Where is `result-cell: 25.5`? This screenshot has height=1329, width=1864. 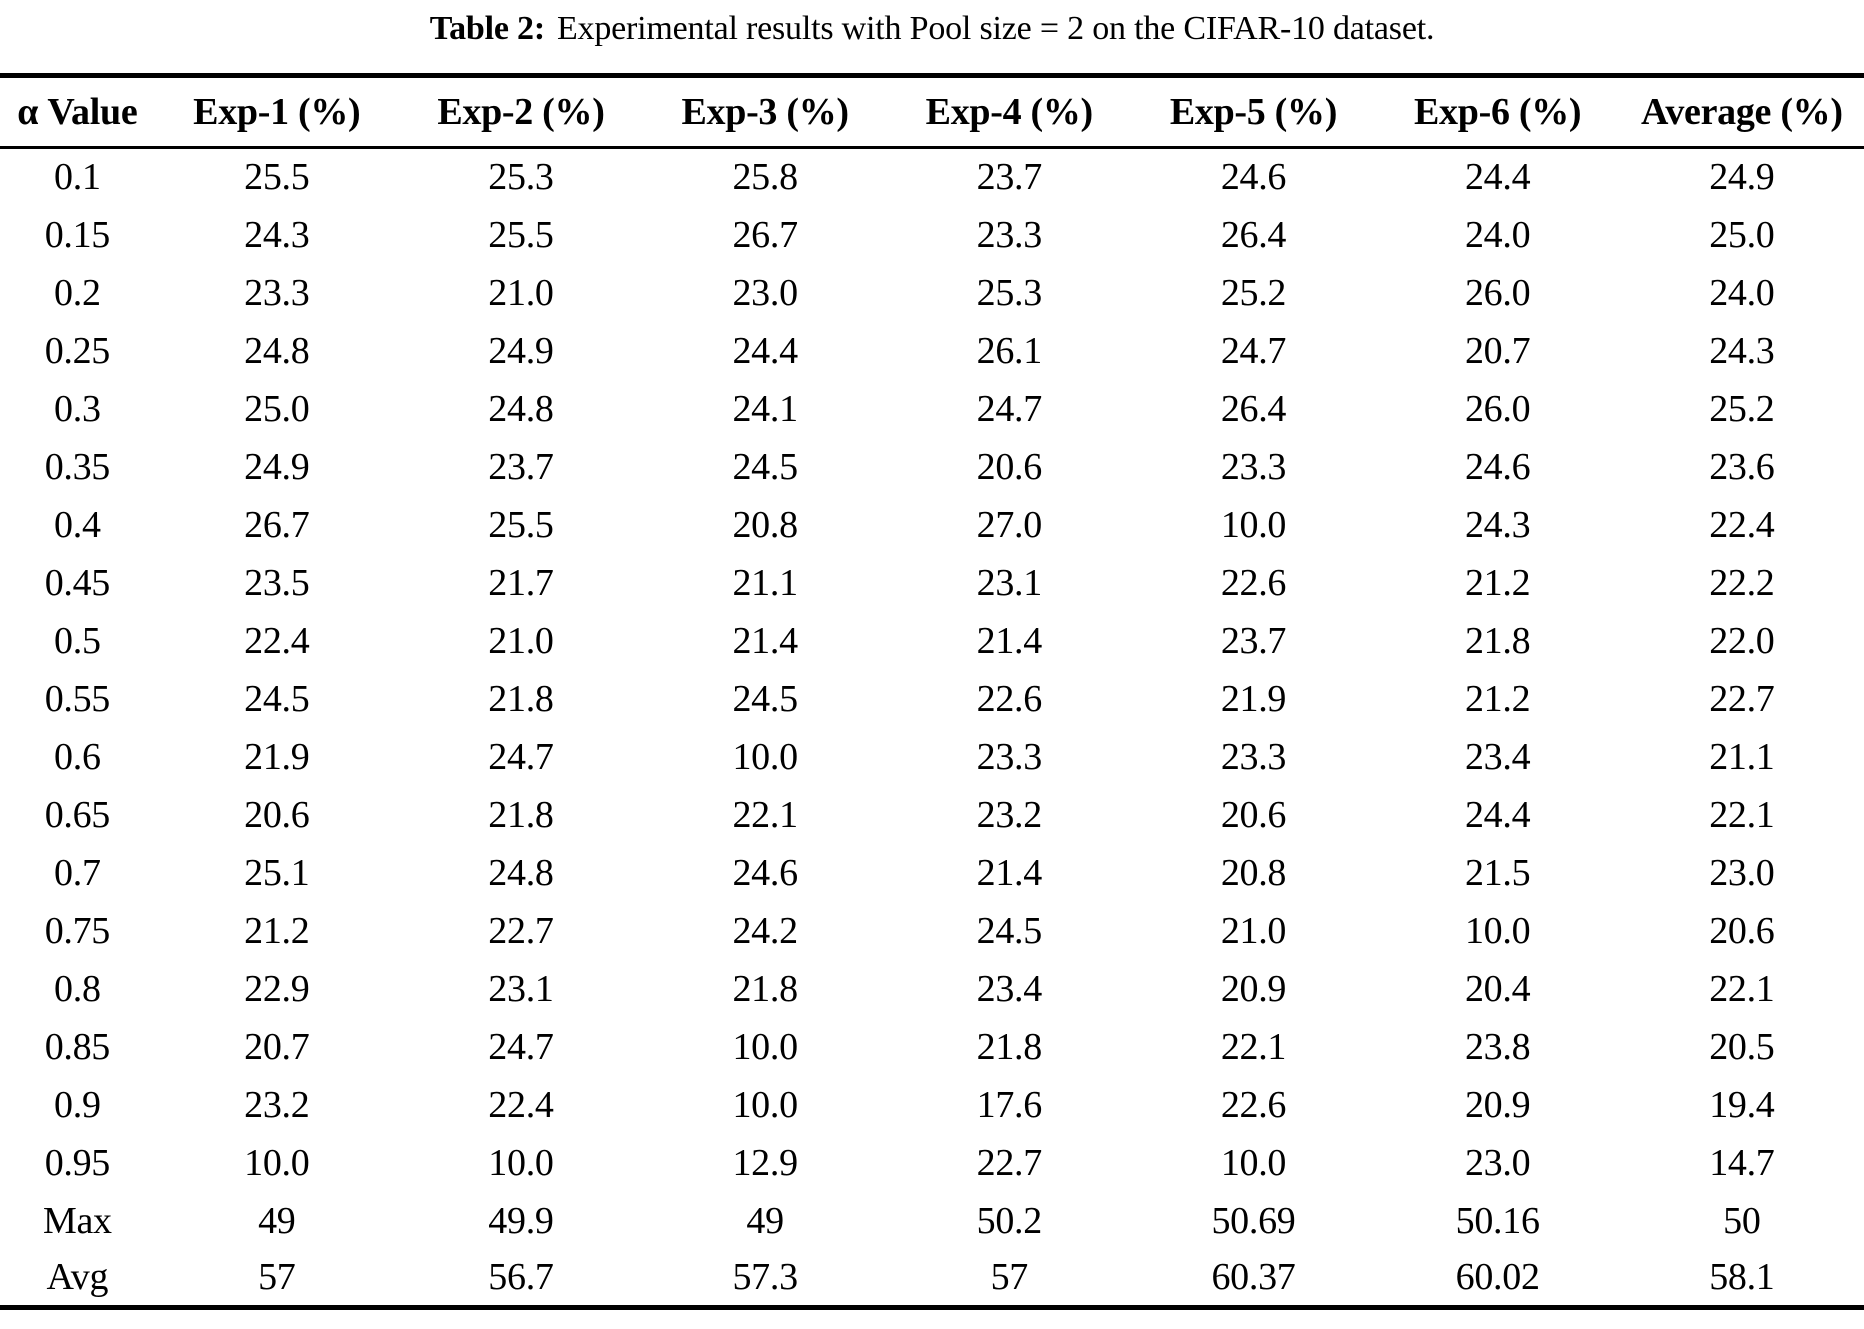 result-cell: 25.5 is located at coordinates (521, 524).